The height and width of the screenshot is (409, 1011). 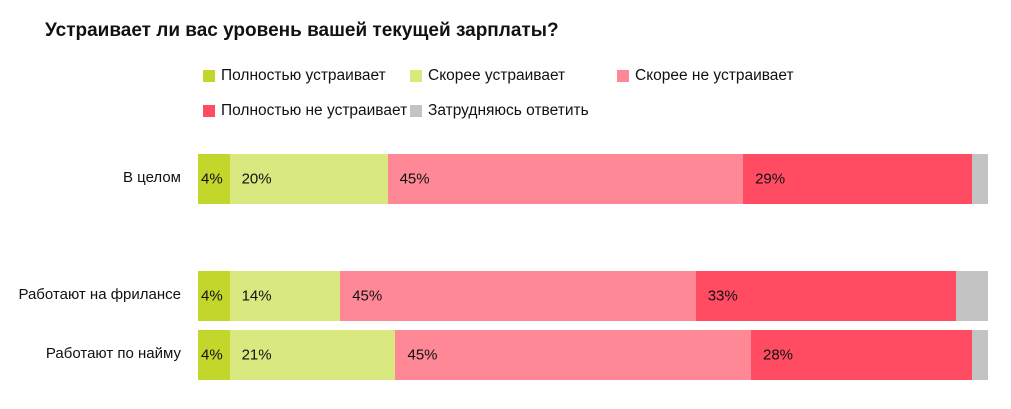 What do you see at coordinates (858, 179) in the screenshot?
I see `bar-segment: 29%` at bounding box center [858, 179].